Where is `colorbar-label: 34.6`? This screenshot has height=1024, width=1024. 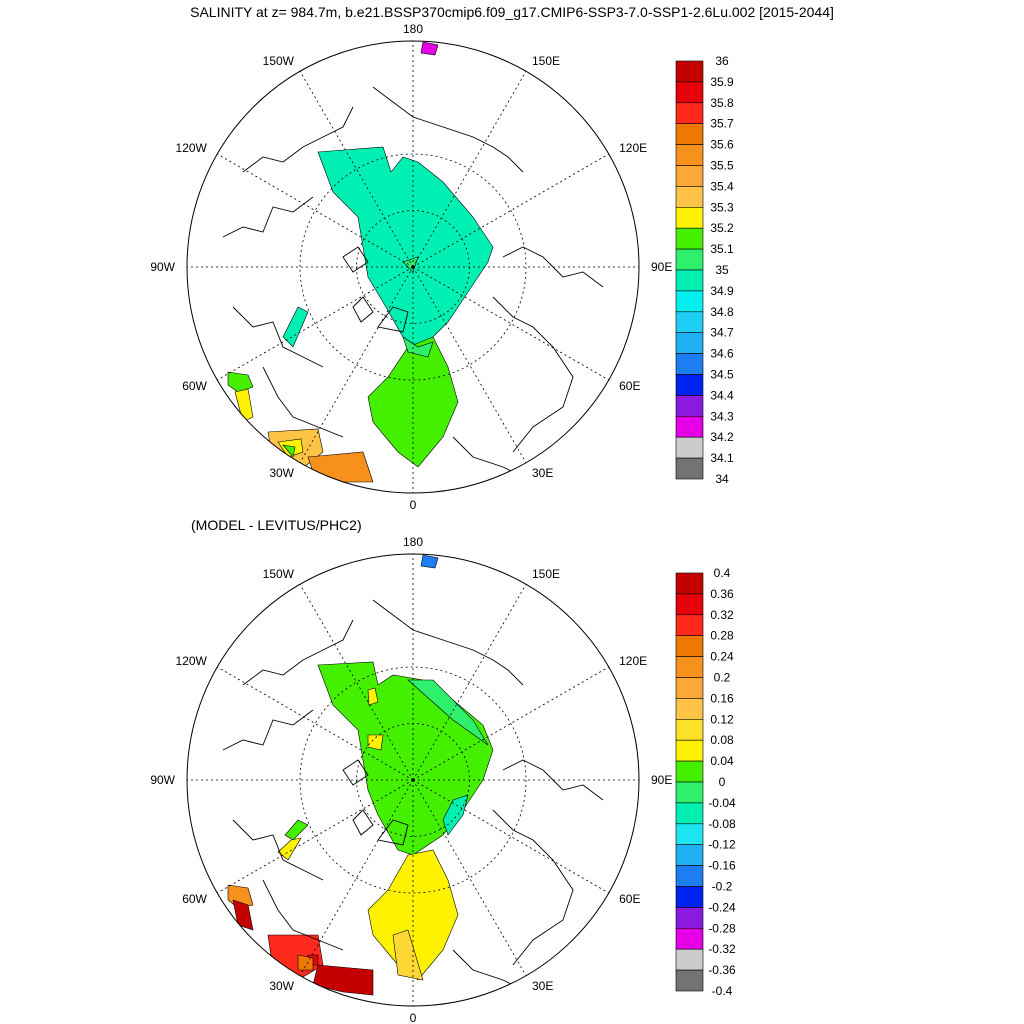 colorbar-label: 34.6 is located at coordinates (722, 354).